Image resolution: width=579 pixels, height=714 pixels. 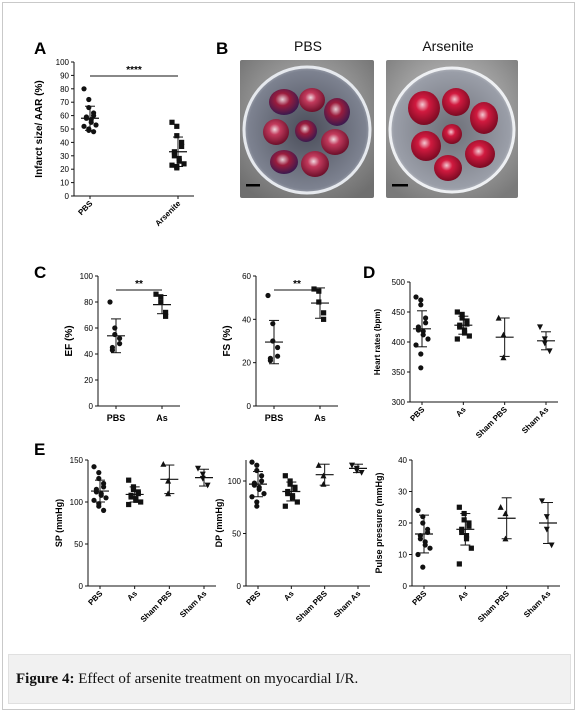 I want to click on c-ef-y-tick-label: 60, so click(x=88, y=328).